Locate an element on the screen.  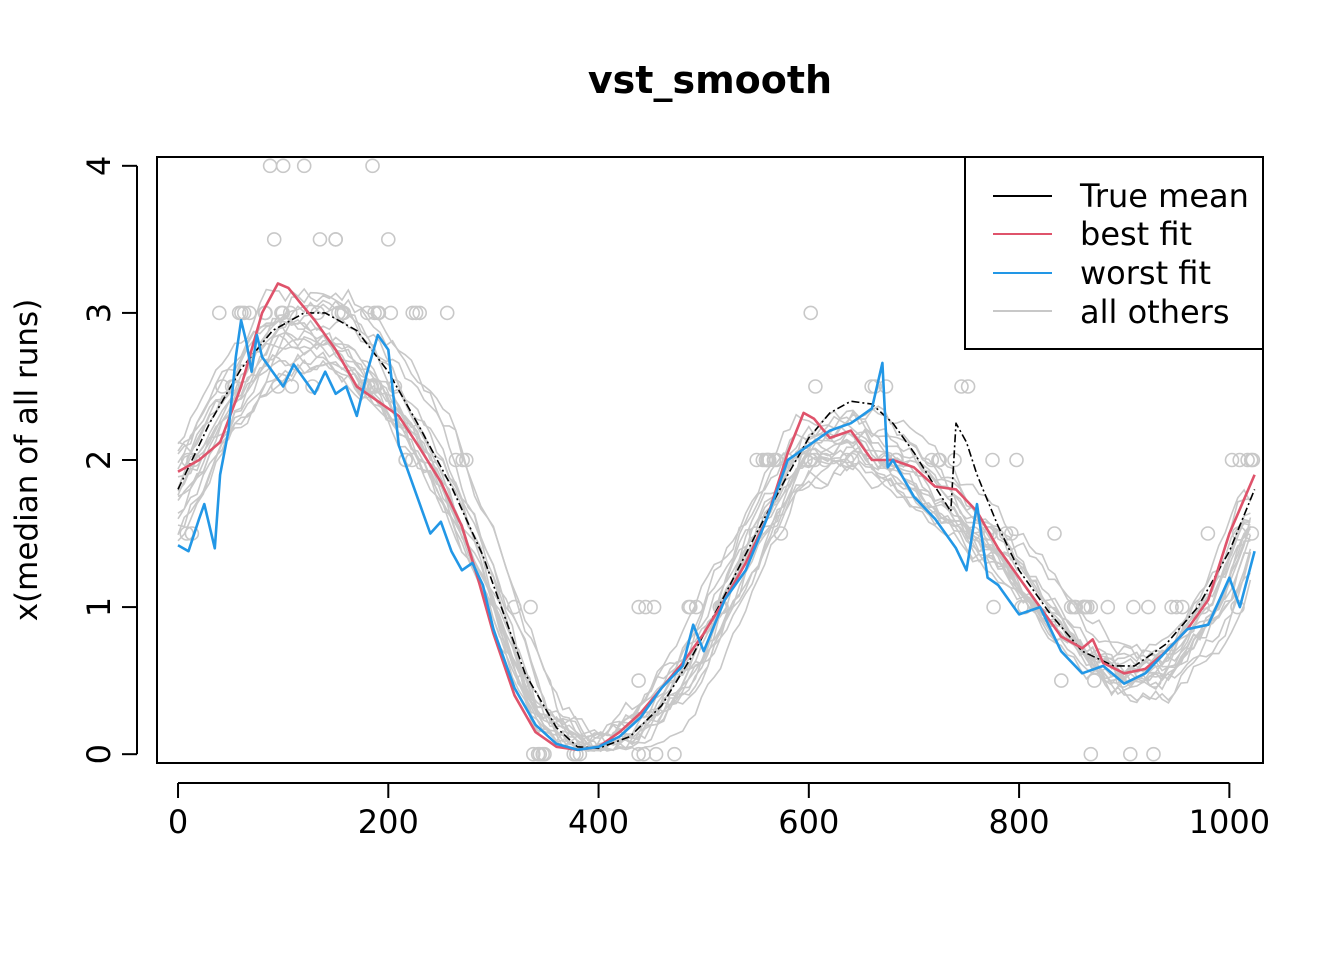
y-tick-label: 2 is located at coordinates (99, 460).